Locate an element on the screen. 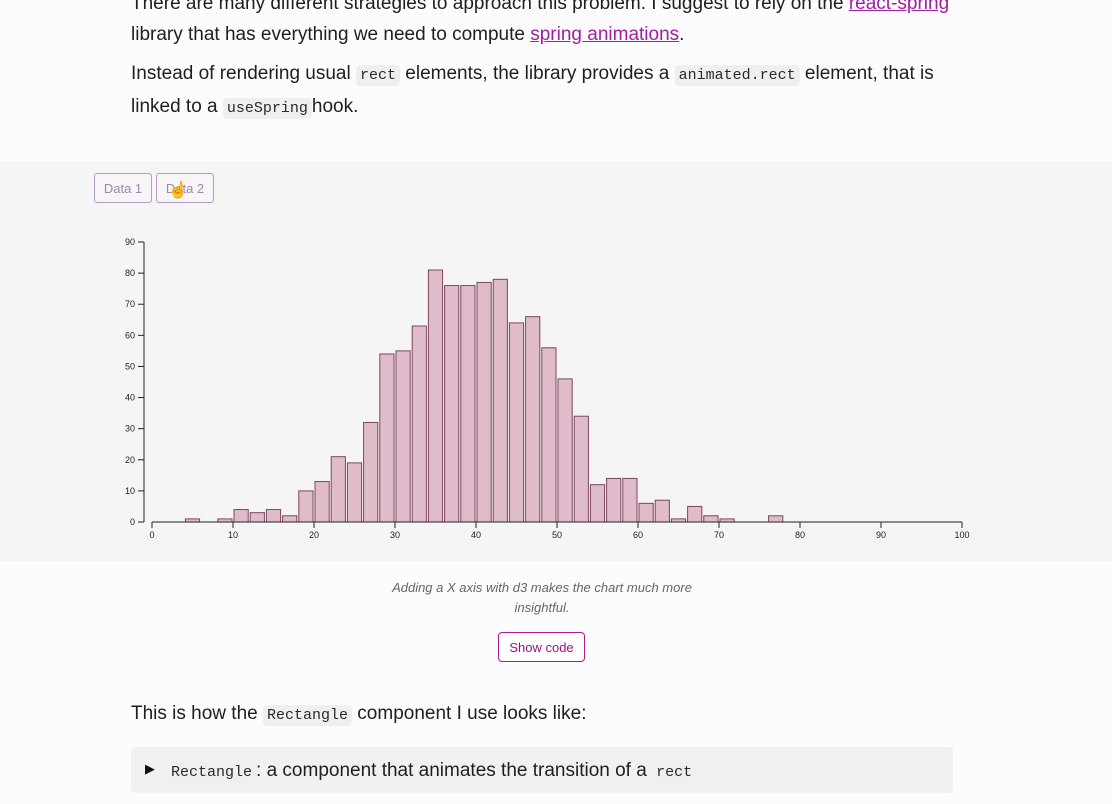 Image resolution: width=1112 pixels, height=804 pixels. x-tick-label: 60 is located at coordinates (638, 535).